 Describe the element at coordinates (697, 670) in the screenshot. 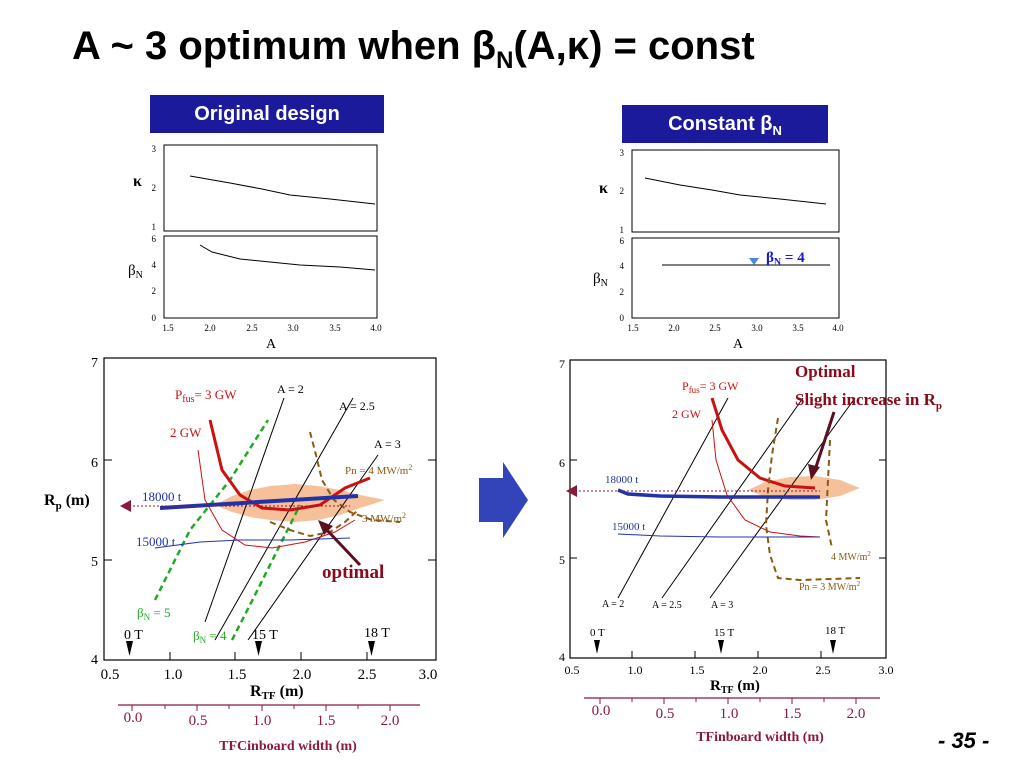

I see `right-x-tick-1.5: 1.5` at that location.